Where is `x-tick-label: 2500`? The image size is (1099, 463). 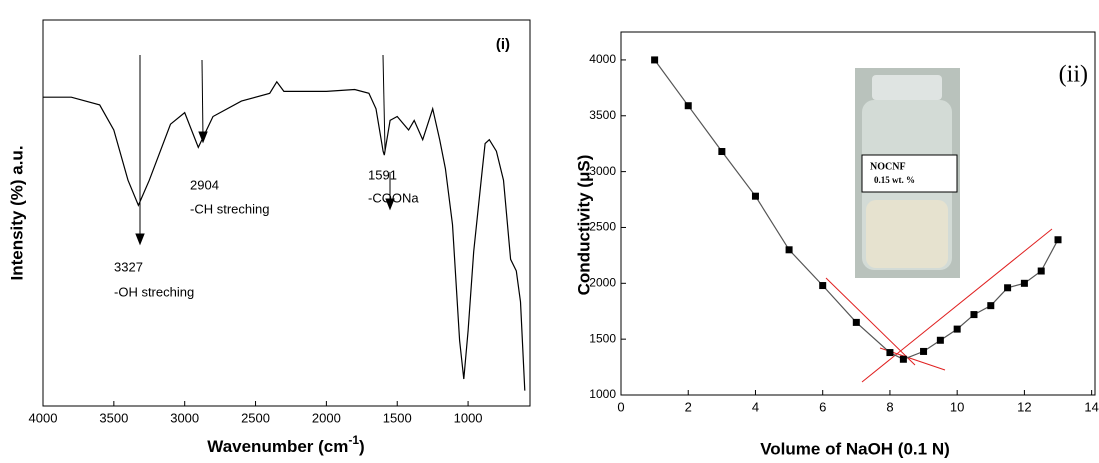
x-tick-label: 2500 is located at coordinates (255, 417).